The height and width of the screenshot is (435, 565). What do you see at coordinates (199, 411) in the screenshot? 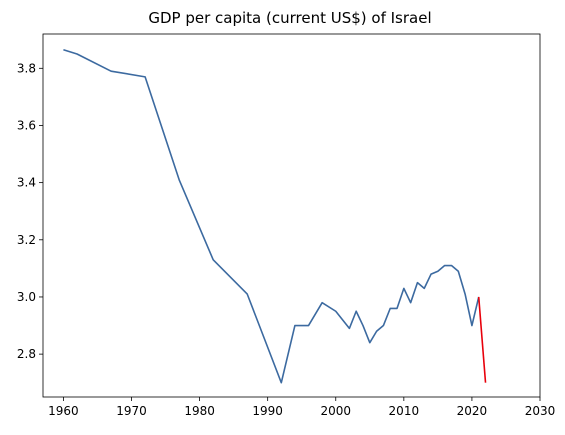
I see `x-tick-label: 1980` at bounding box center [199, 411].